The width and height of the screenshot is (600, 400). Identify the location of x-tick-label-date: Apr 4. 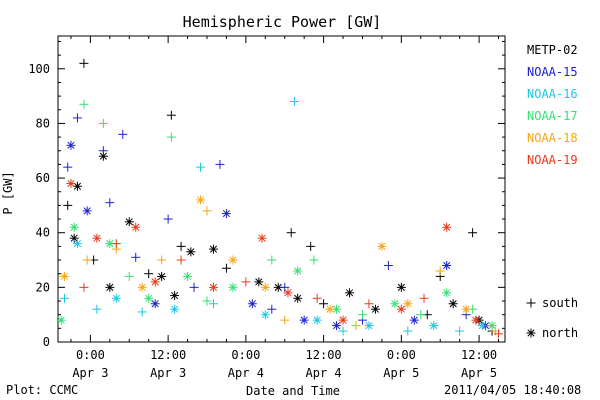
(324, 373).